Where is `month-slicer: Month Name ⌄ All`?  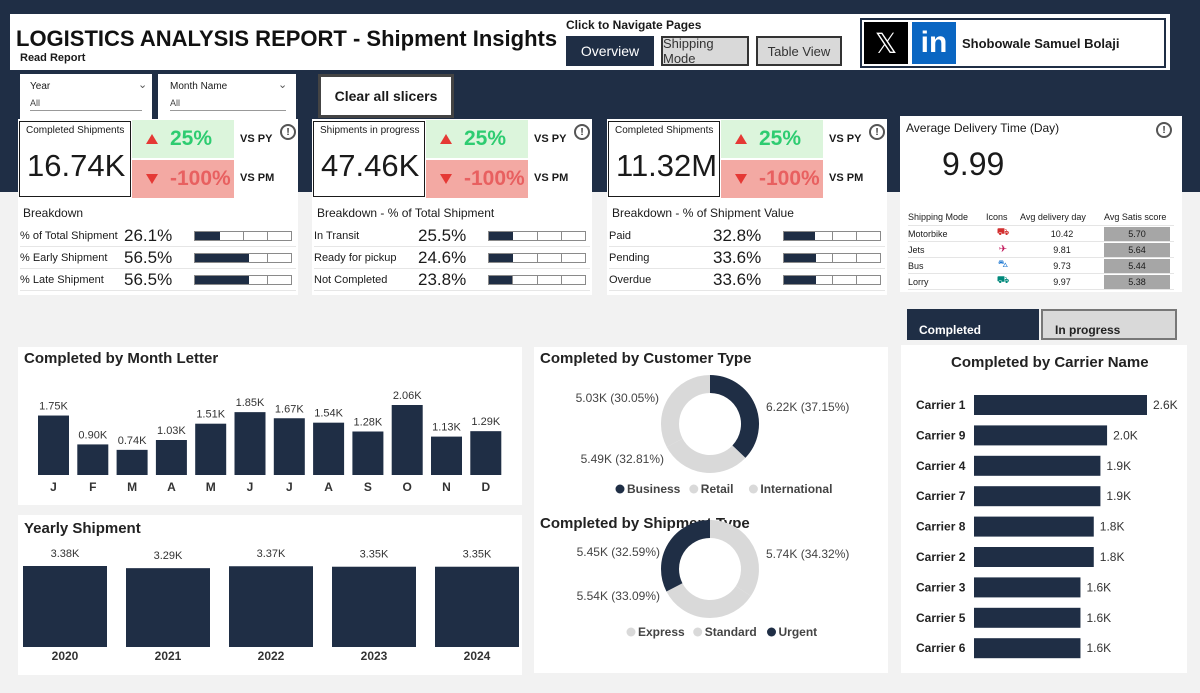
month-slicer: Month Name ⌄ All is located at coordinates (227, 98).